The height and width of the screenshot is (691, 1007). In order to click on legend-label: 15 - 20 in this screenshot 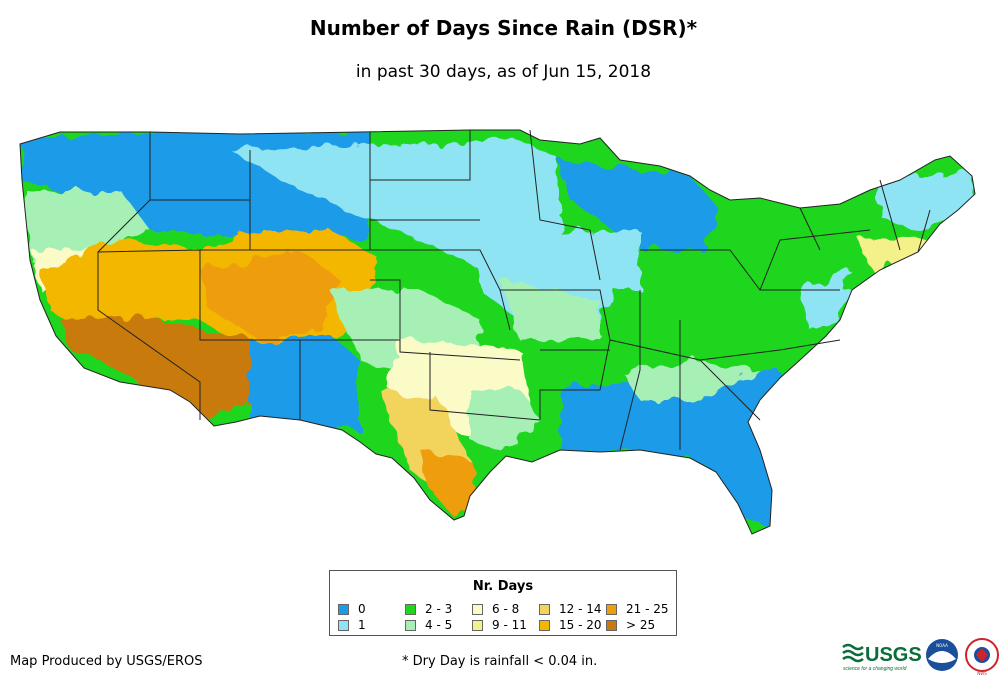, I will do `click(580, 625)`.